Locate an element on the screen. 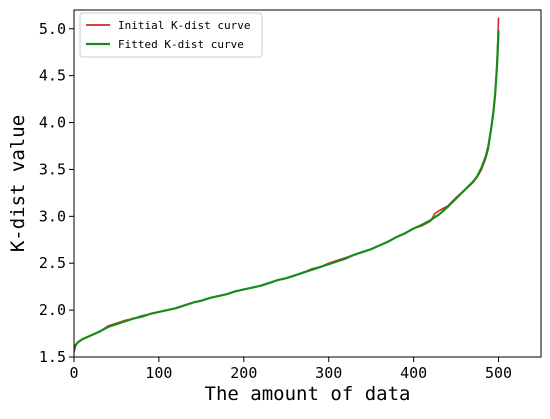 Image resolution: width=550 pixels, height=419 pixels. y-tick-label: 4.5 is located at coordinates (52, 76).